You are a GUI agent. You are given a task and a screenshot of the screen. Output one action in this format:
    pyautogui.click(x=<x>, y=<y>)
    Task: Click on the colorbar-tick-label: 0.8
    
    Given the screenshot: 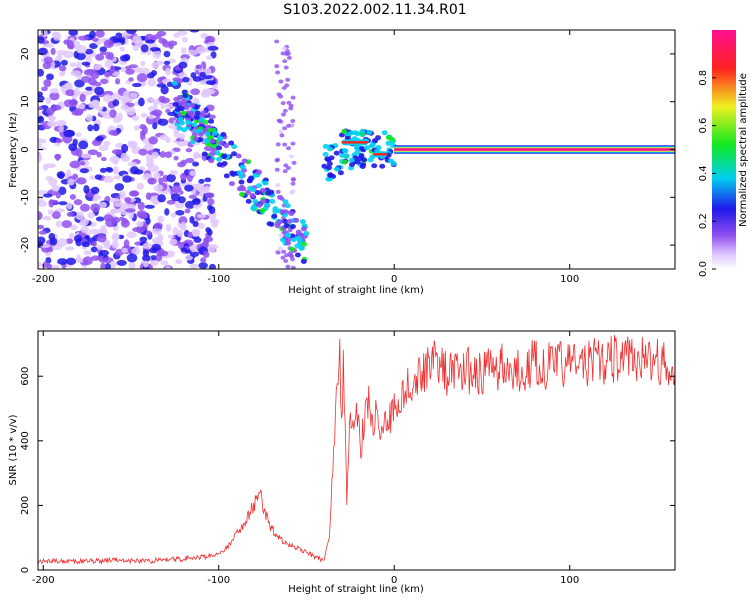 What is the action you would take?
    pyautogui.click(x=703, y=78)
    